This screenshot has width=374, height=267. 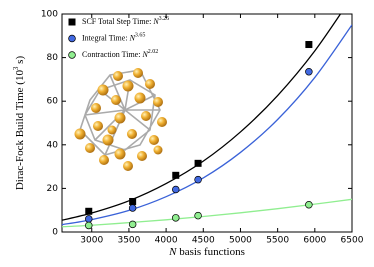 What do you see at coordinates (53, 102) in the screenshot?
I see `y-tick-label: 60` at bounding box center [53, 102].